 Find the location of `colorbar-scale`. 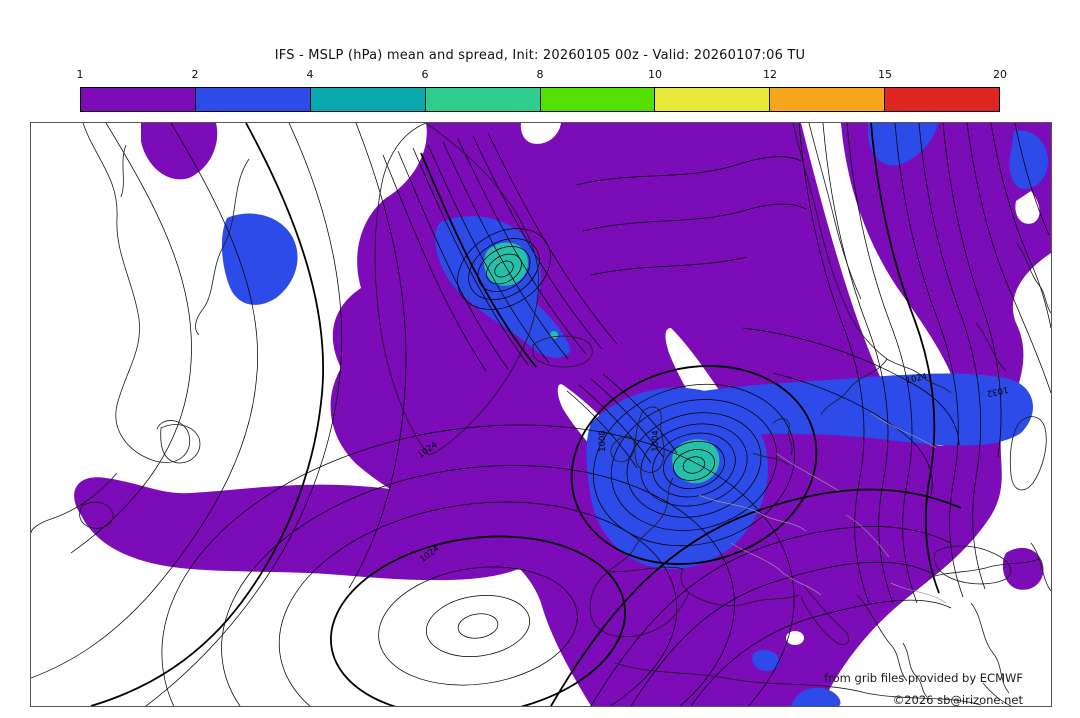

colorbar-scale is located at coordinates (540, 99).